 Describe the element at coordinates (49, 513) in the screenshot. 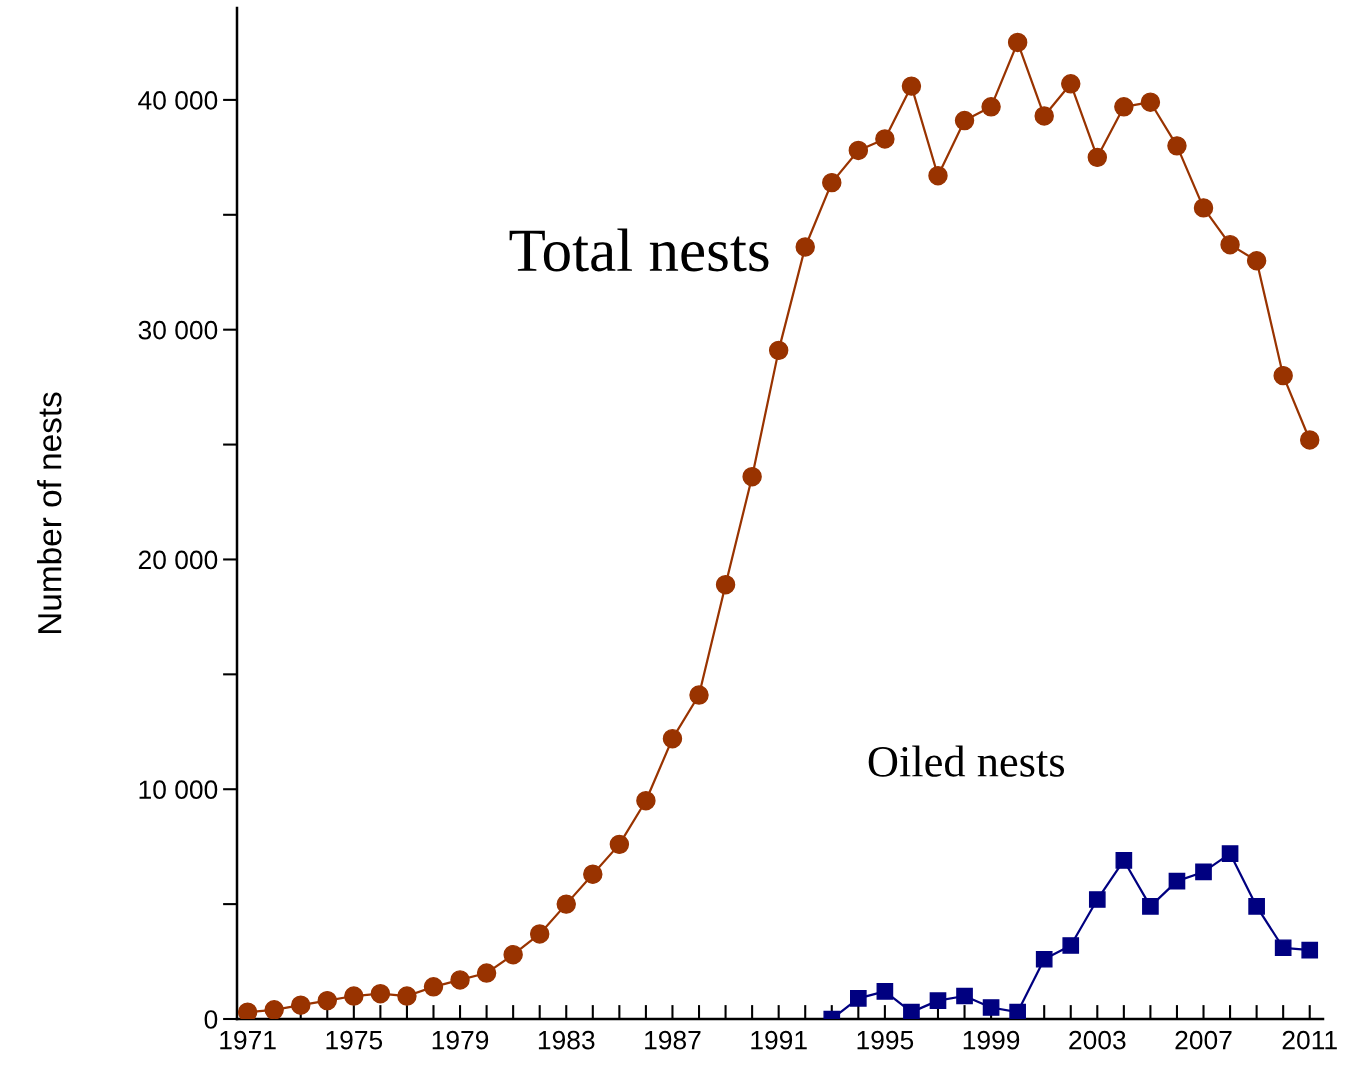

I see `y-axis-title: Number of nests` at that location.